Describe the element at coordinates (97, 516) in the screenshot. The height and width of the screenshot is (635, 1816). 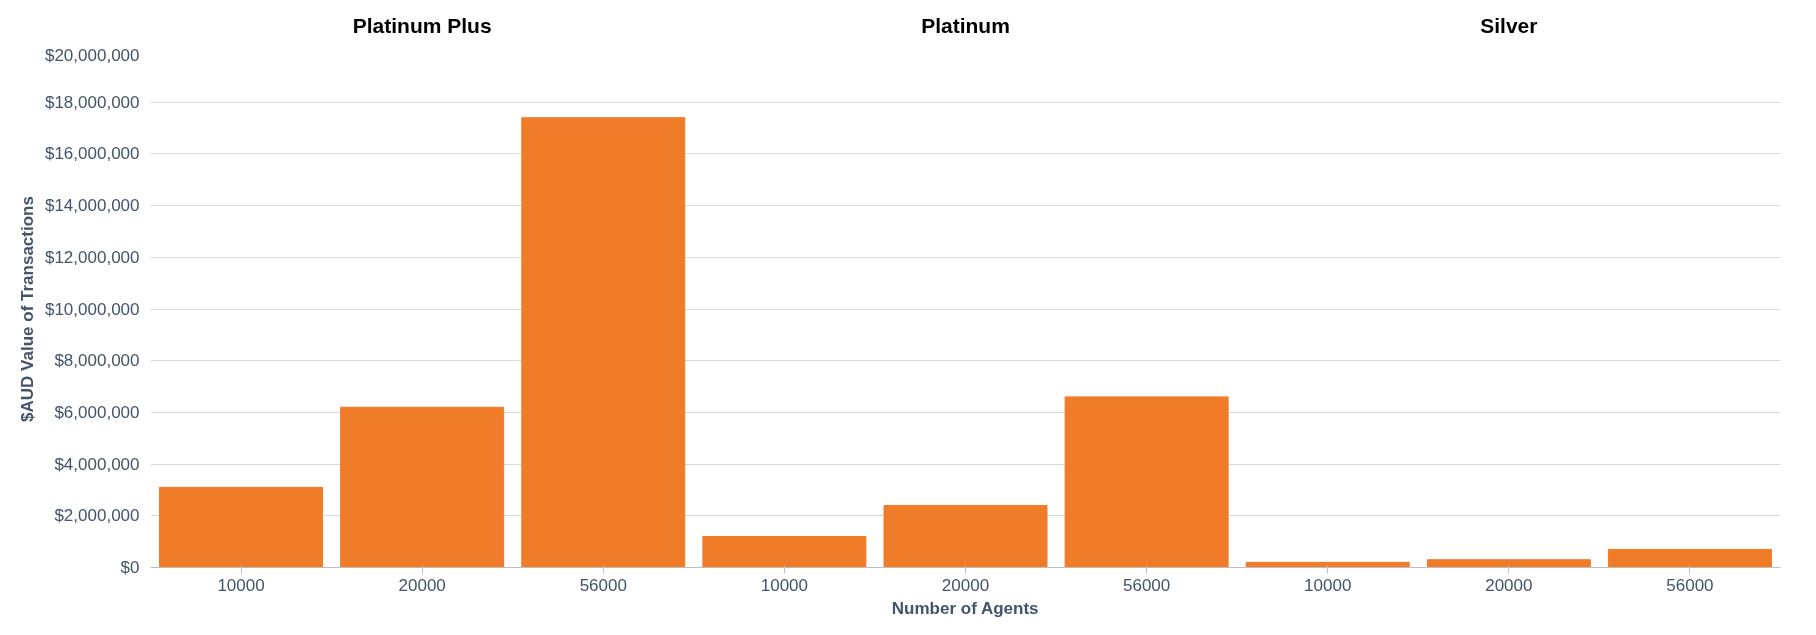
I see `y-tick-label: $2,000,000` at that location.